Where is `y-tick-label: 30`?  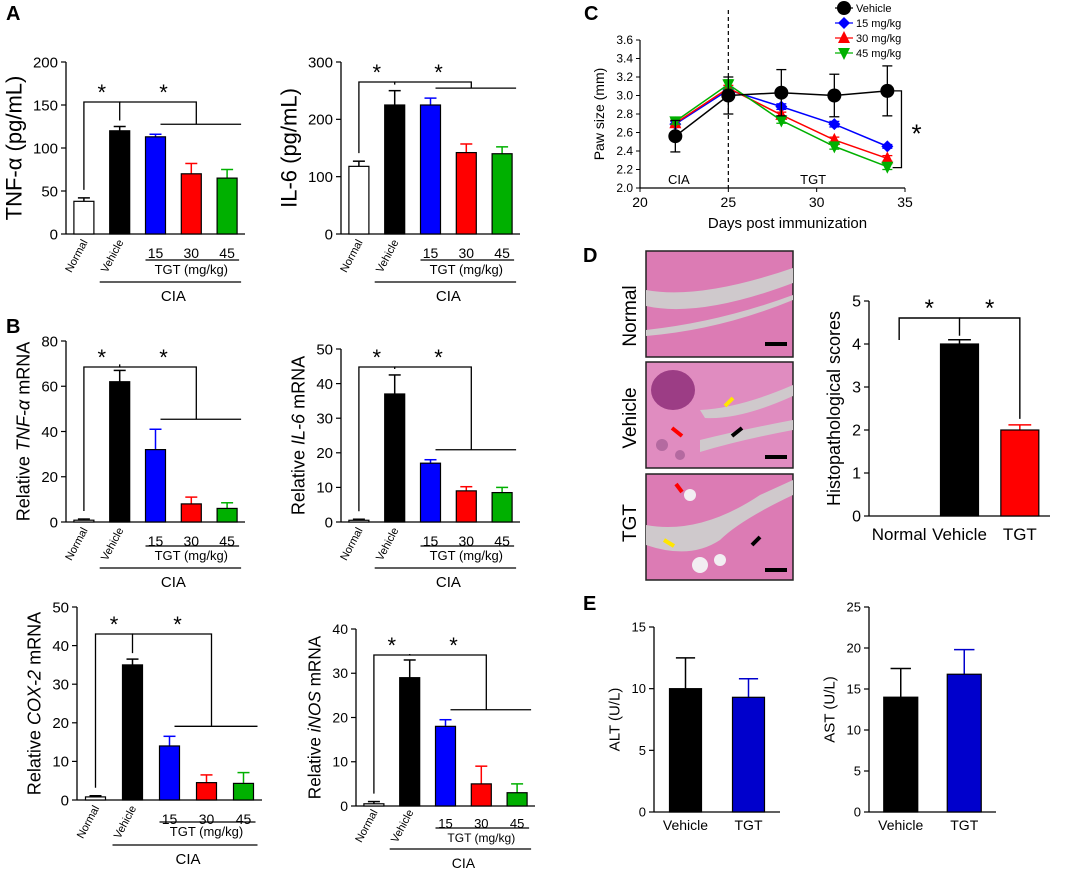
y-tick-label: 30 is located at coordinates (60, 684).